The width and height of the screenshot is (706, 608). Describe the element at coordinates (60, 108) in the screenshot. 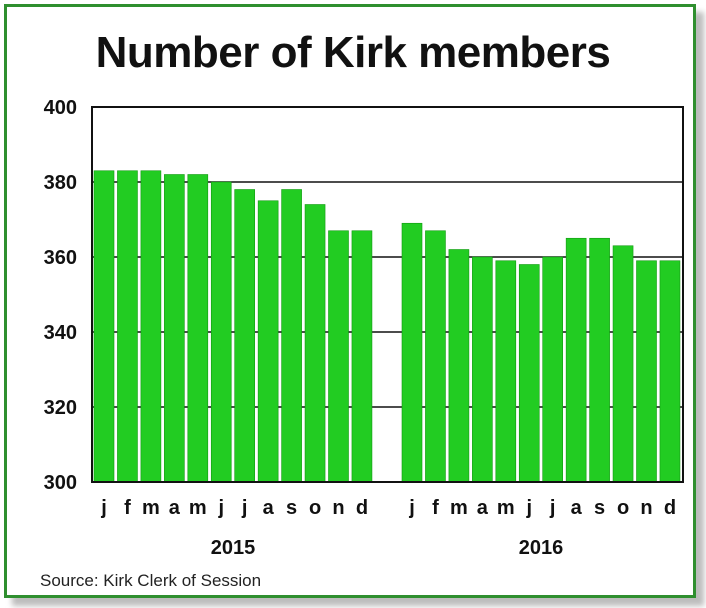

I see `y-tick-label: 400` at that location.